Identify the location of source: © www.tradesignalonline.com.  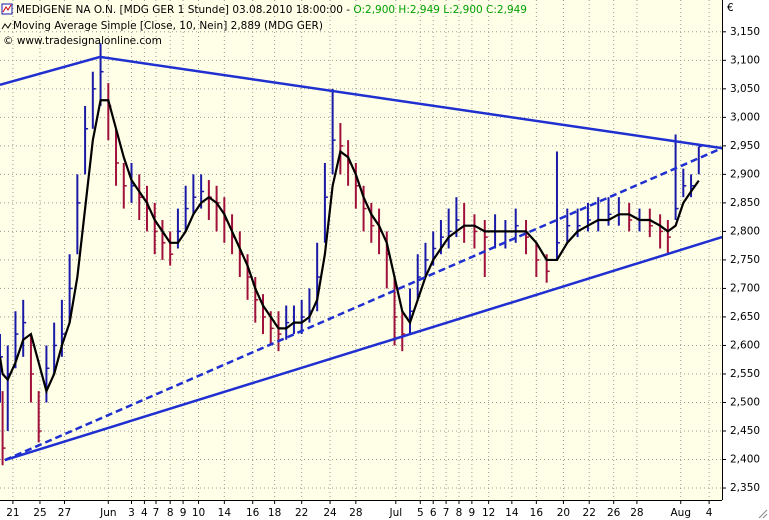
(82, 41).